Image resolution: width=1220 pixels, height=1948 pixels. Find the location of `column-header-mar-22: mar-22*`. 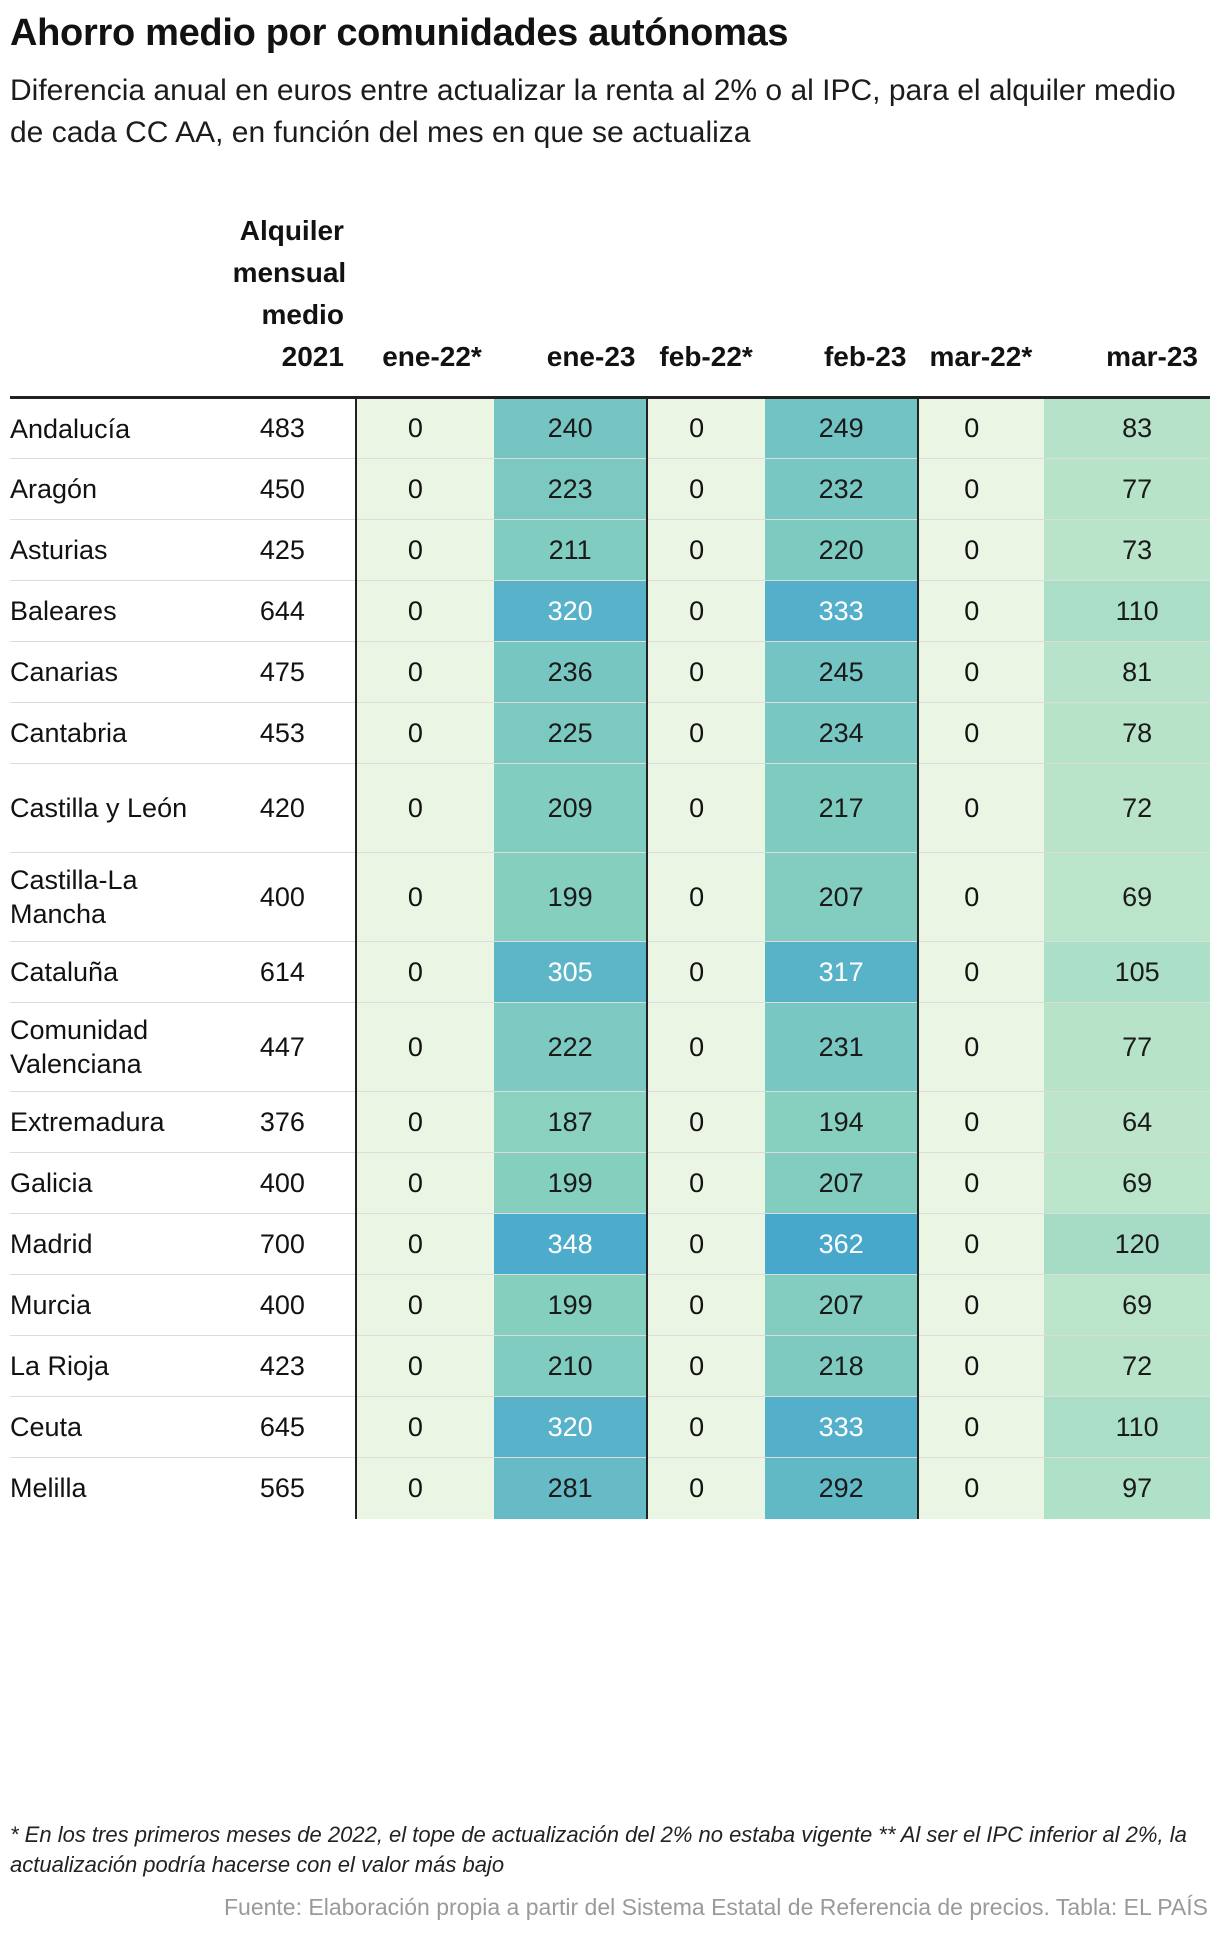

column-header-mar-22: mar-22* is located at coordinates (981, 356).